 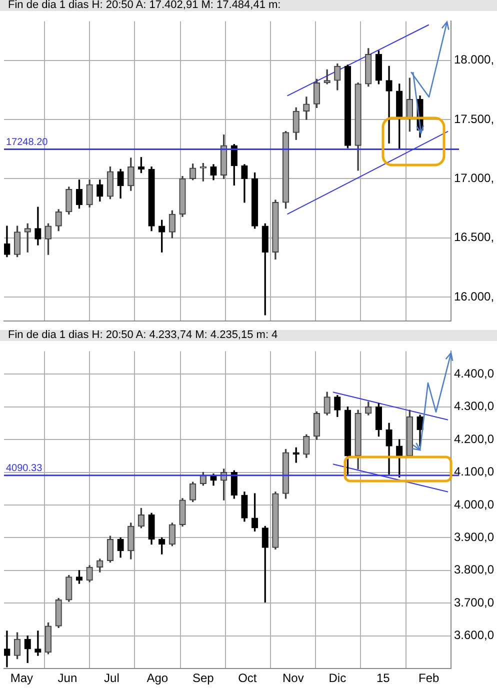 What do you see at coordinates (248, 5) in the screenshot?
I see `chart-title: Fin de dia 1 dias H: 20:50 A: 17.402,91 M: 17.484,41 m:` at bounding box center [248, 5].